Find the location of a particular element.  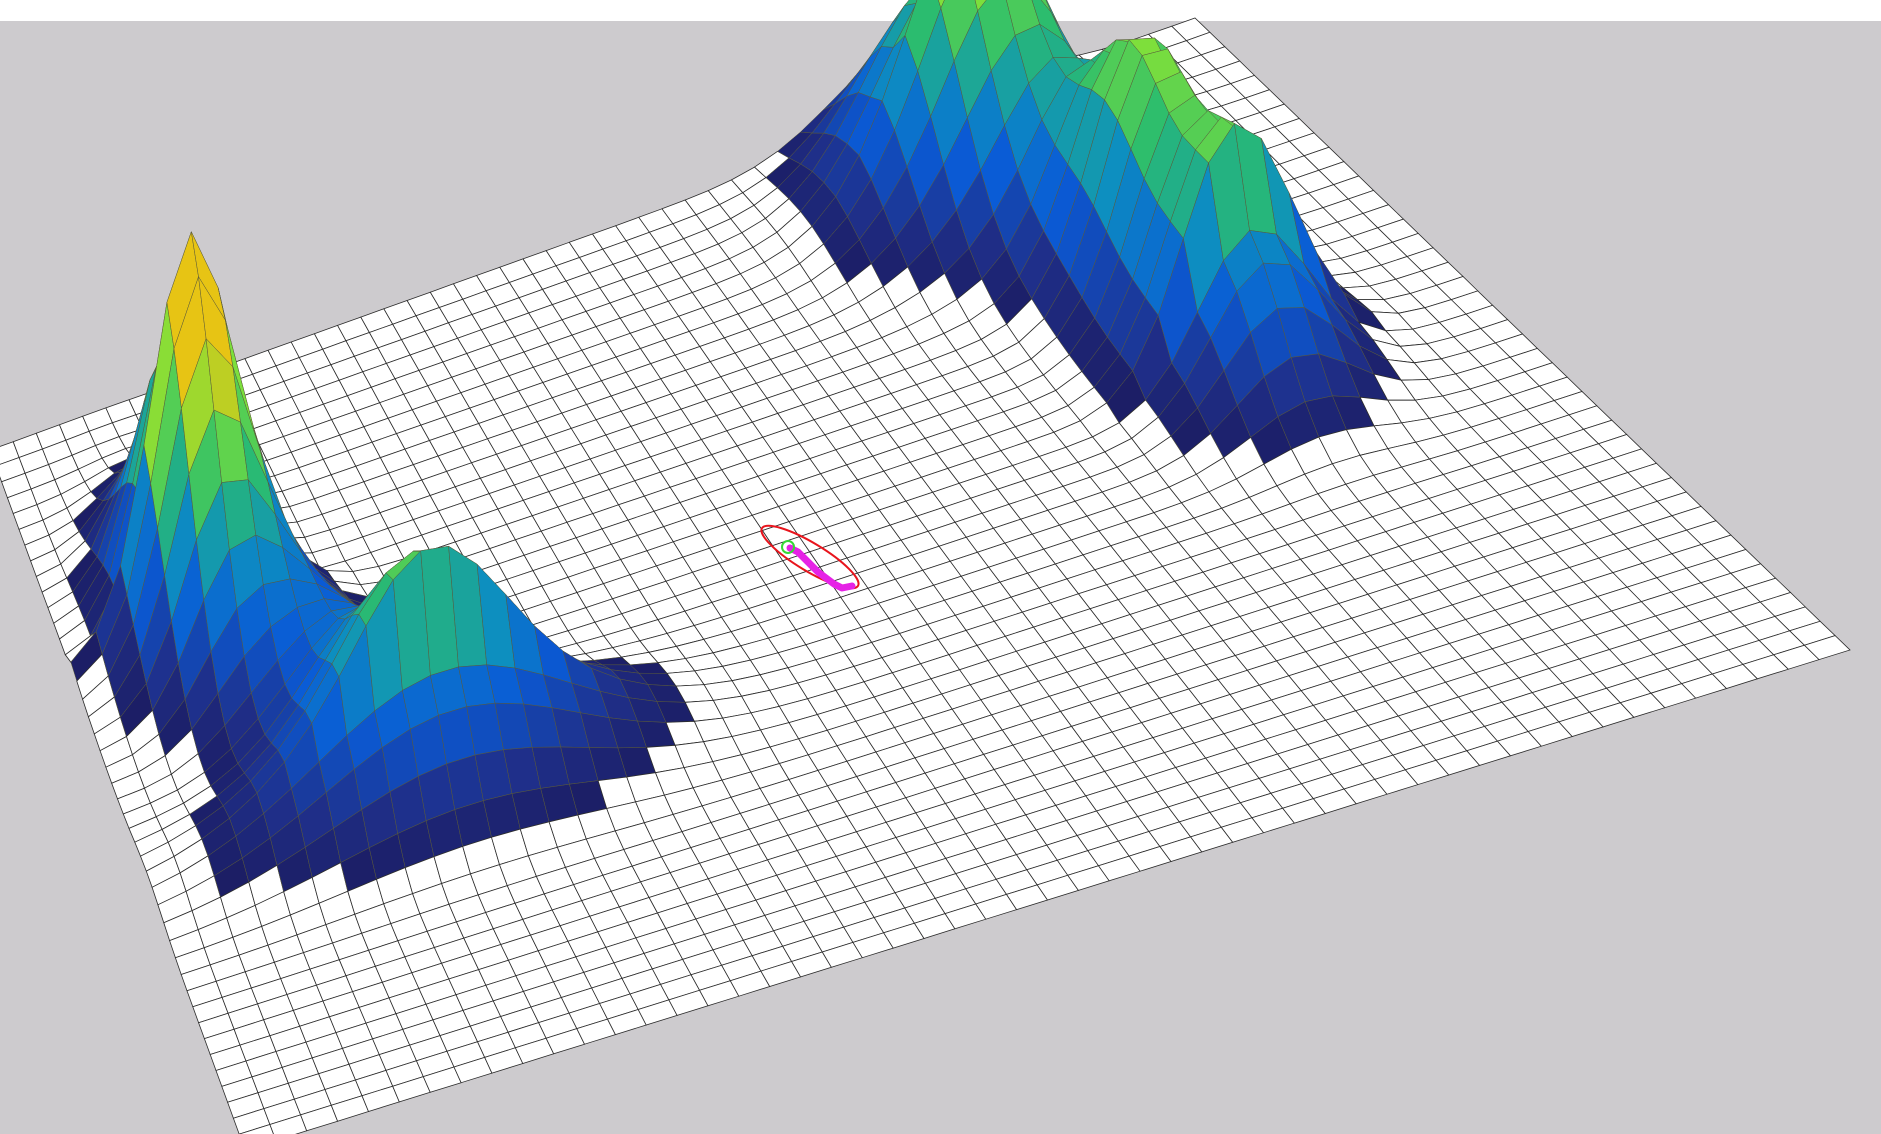

uncertainty-ellipse is located at coordinates (810, 557).